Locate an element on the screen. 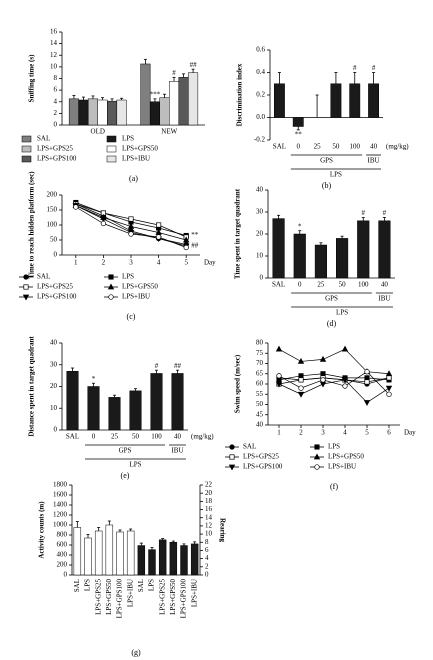 Image resolution: width=433 pixels, height=660 pixels. y-tick-label: 1400 is located at coordinates (60, 505).